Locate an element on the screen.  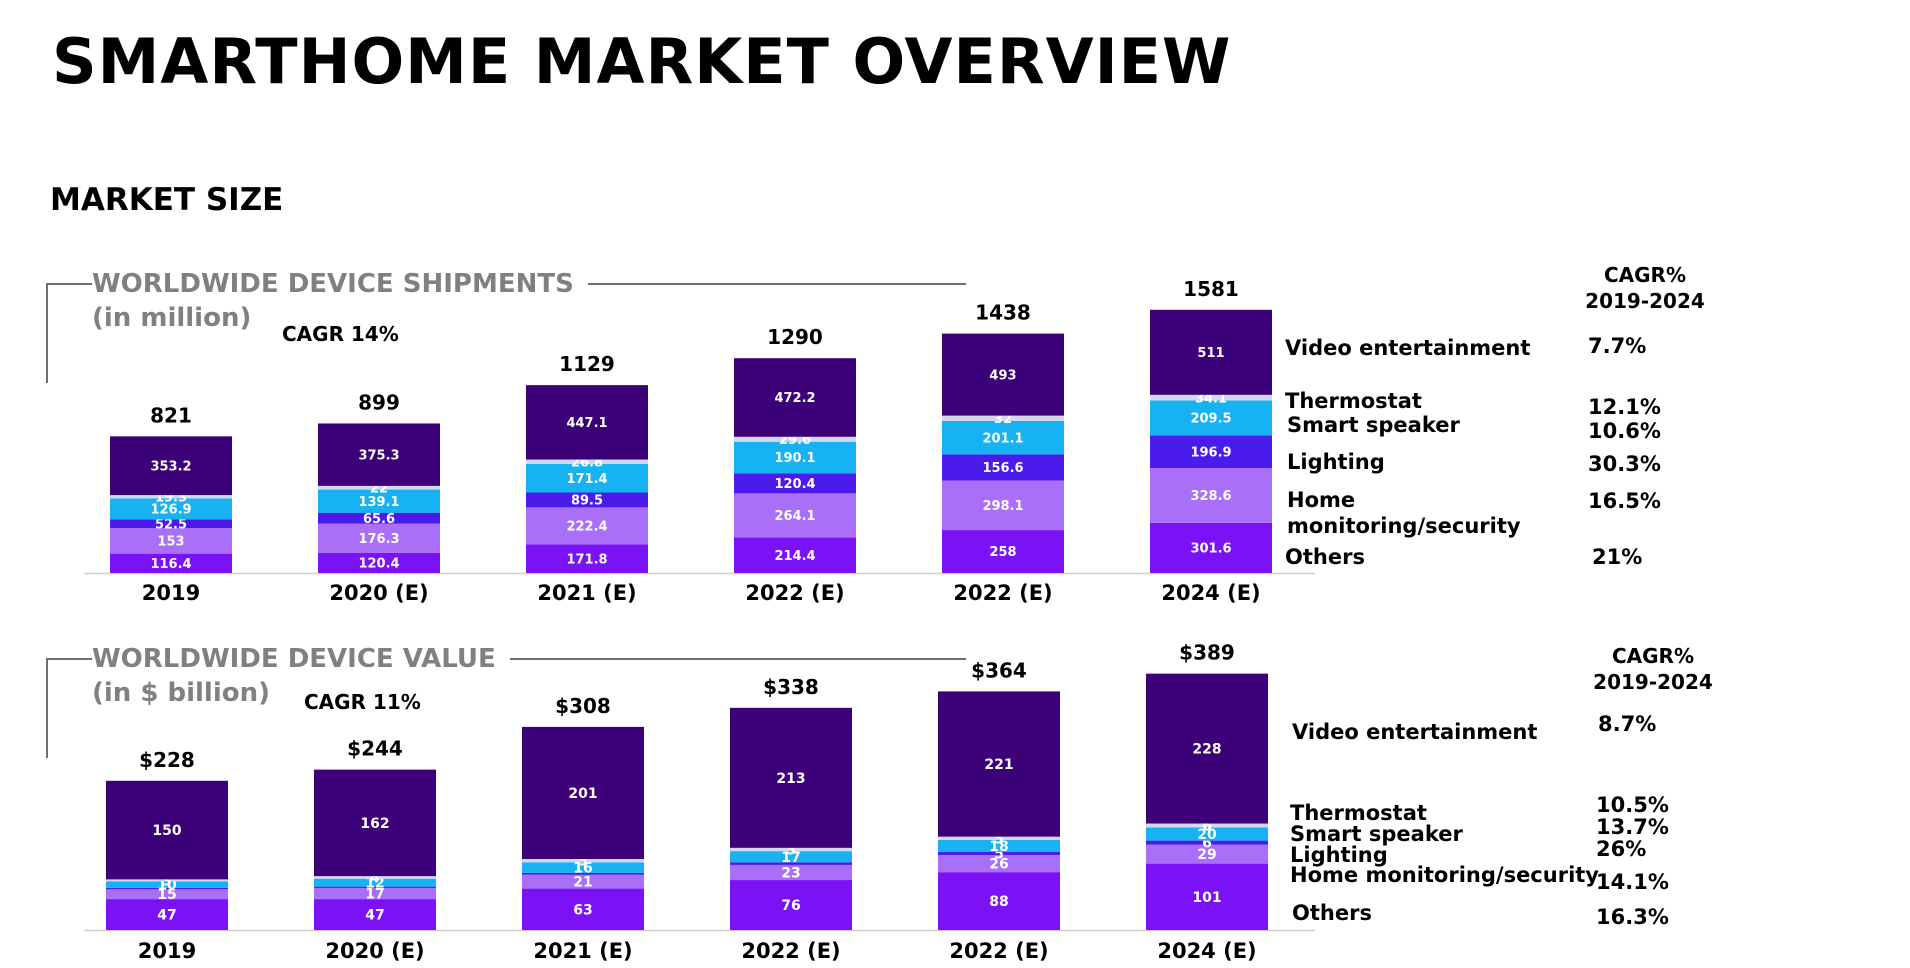
bar-segment-label: 20 is located at coordinates (1207, 835).